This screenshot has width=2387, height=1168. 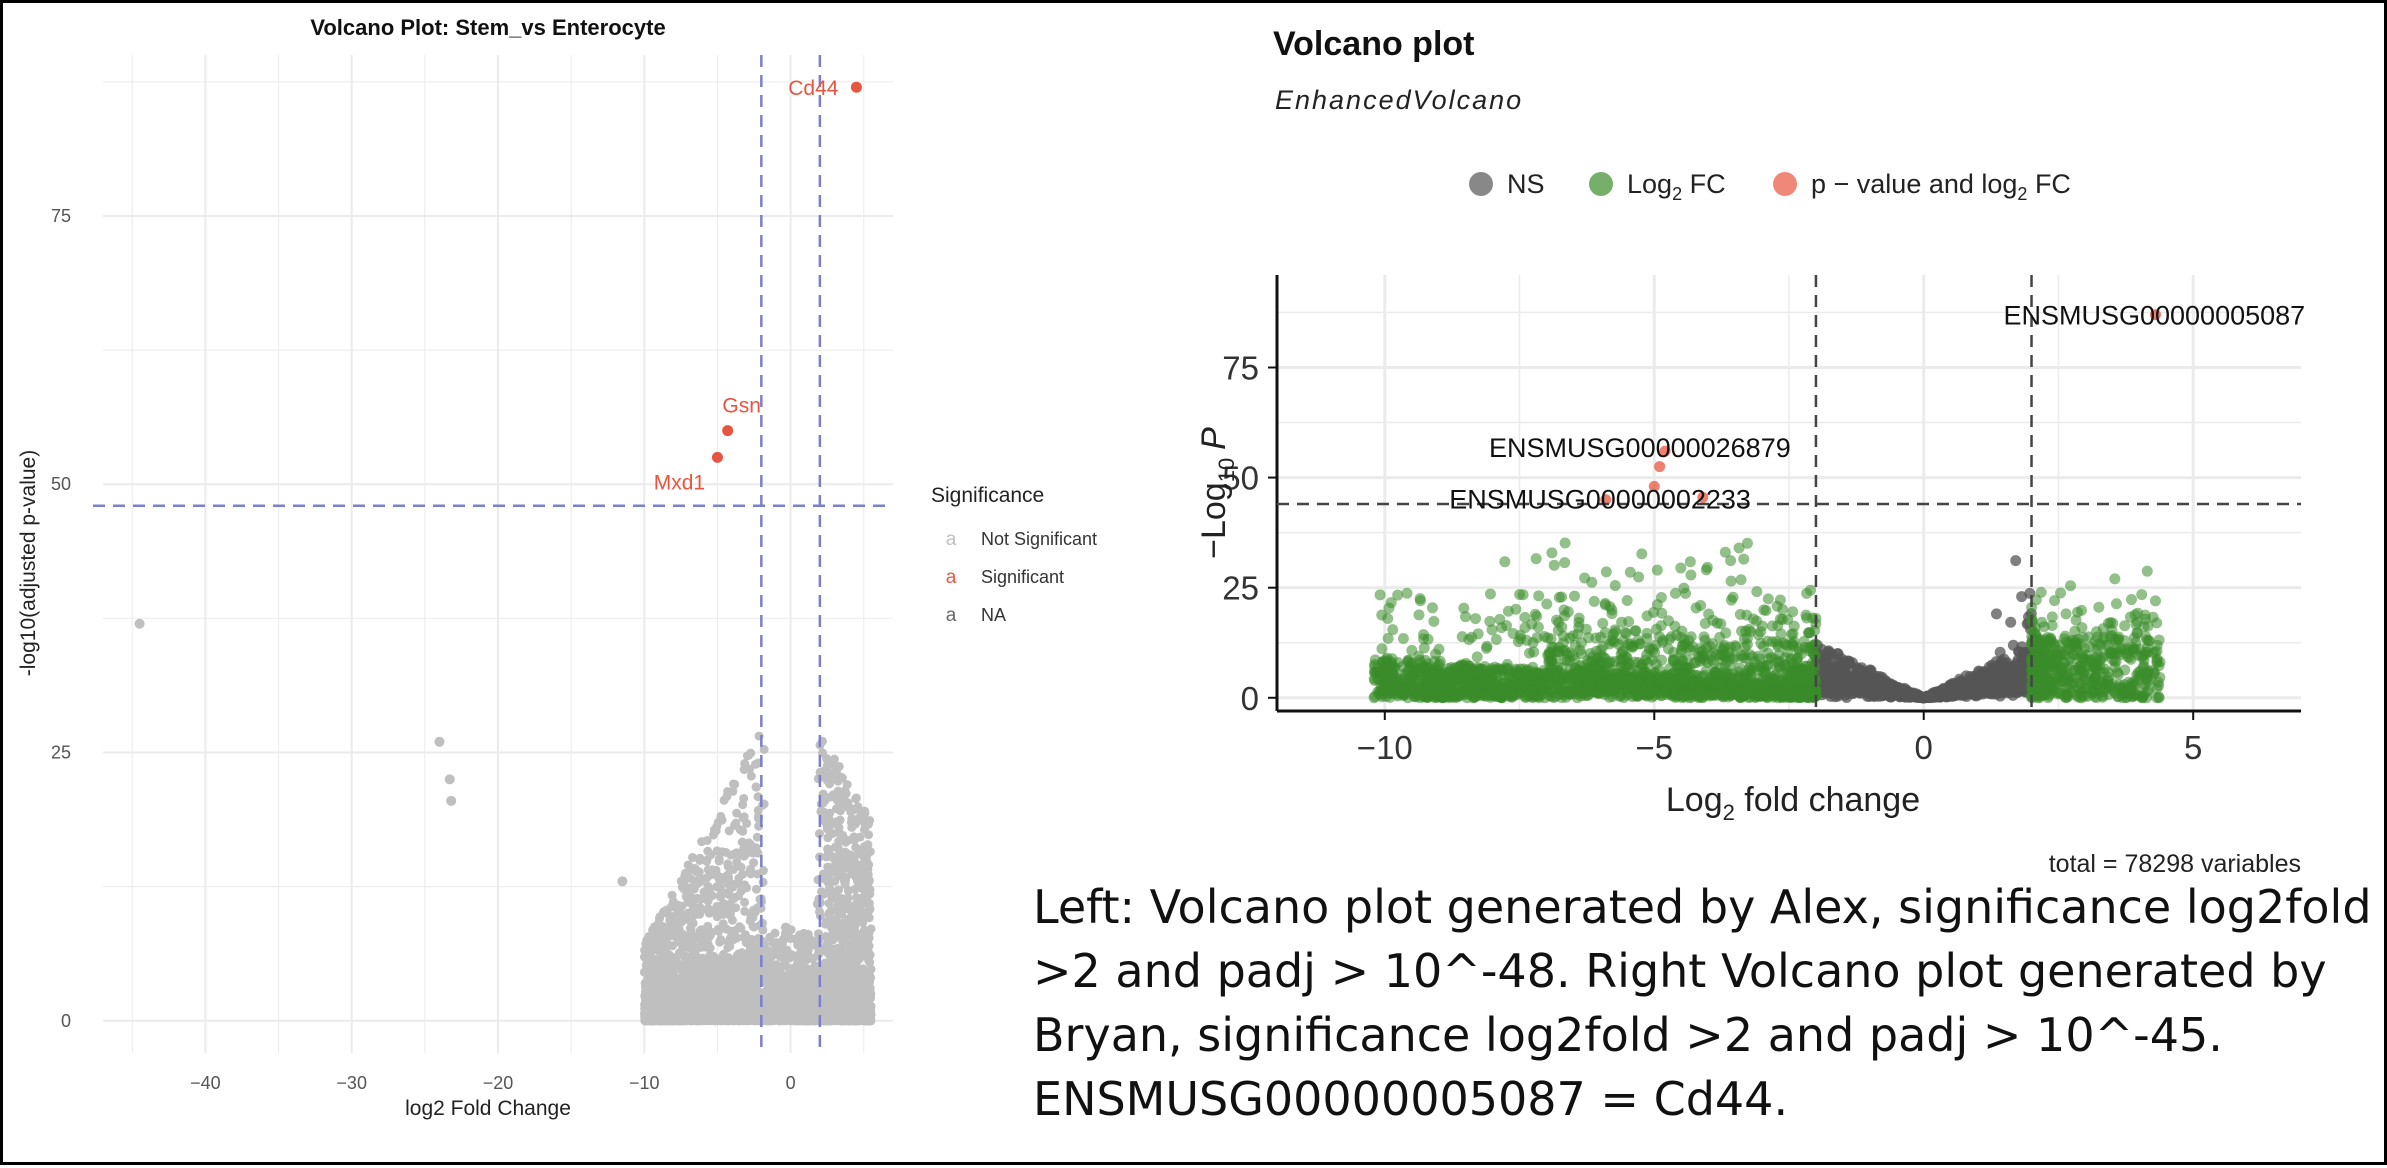 I want to click on significant-point-label: Gsn, so click(x=741, y=406).